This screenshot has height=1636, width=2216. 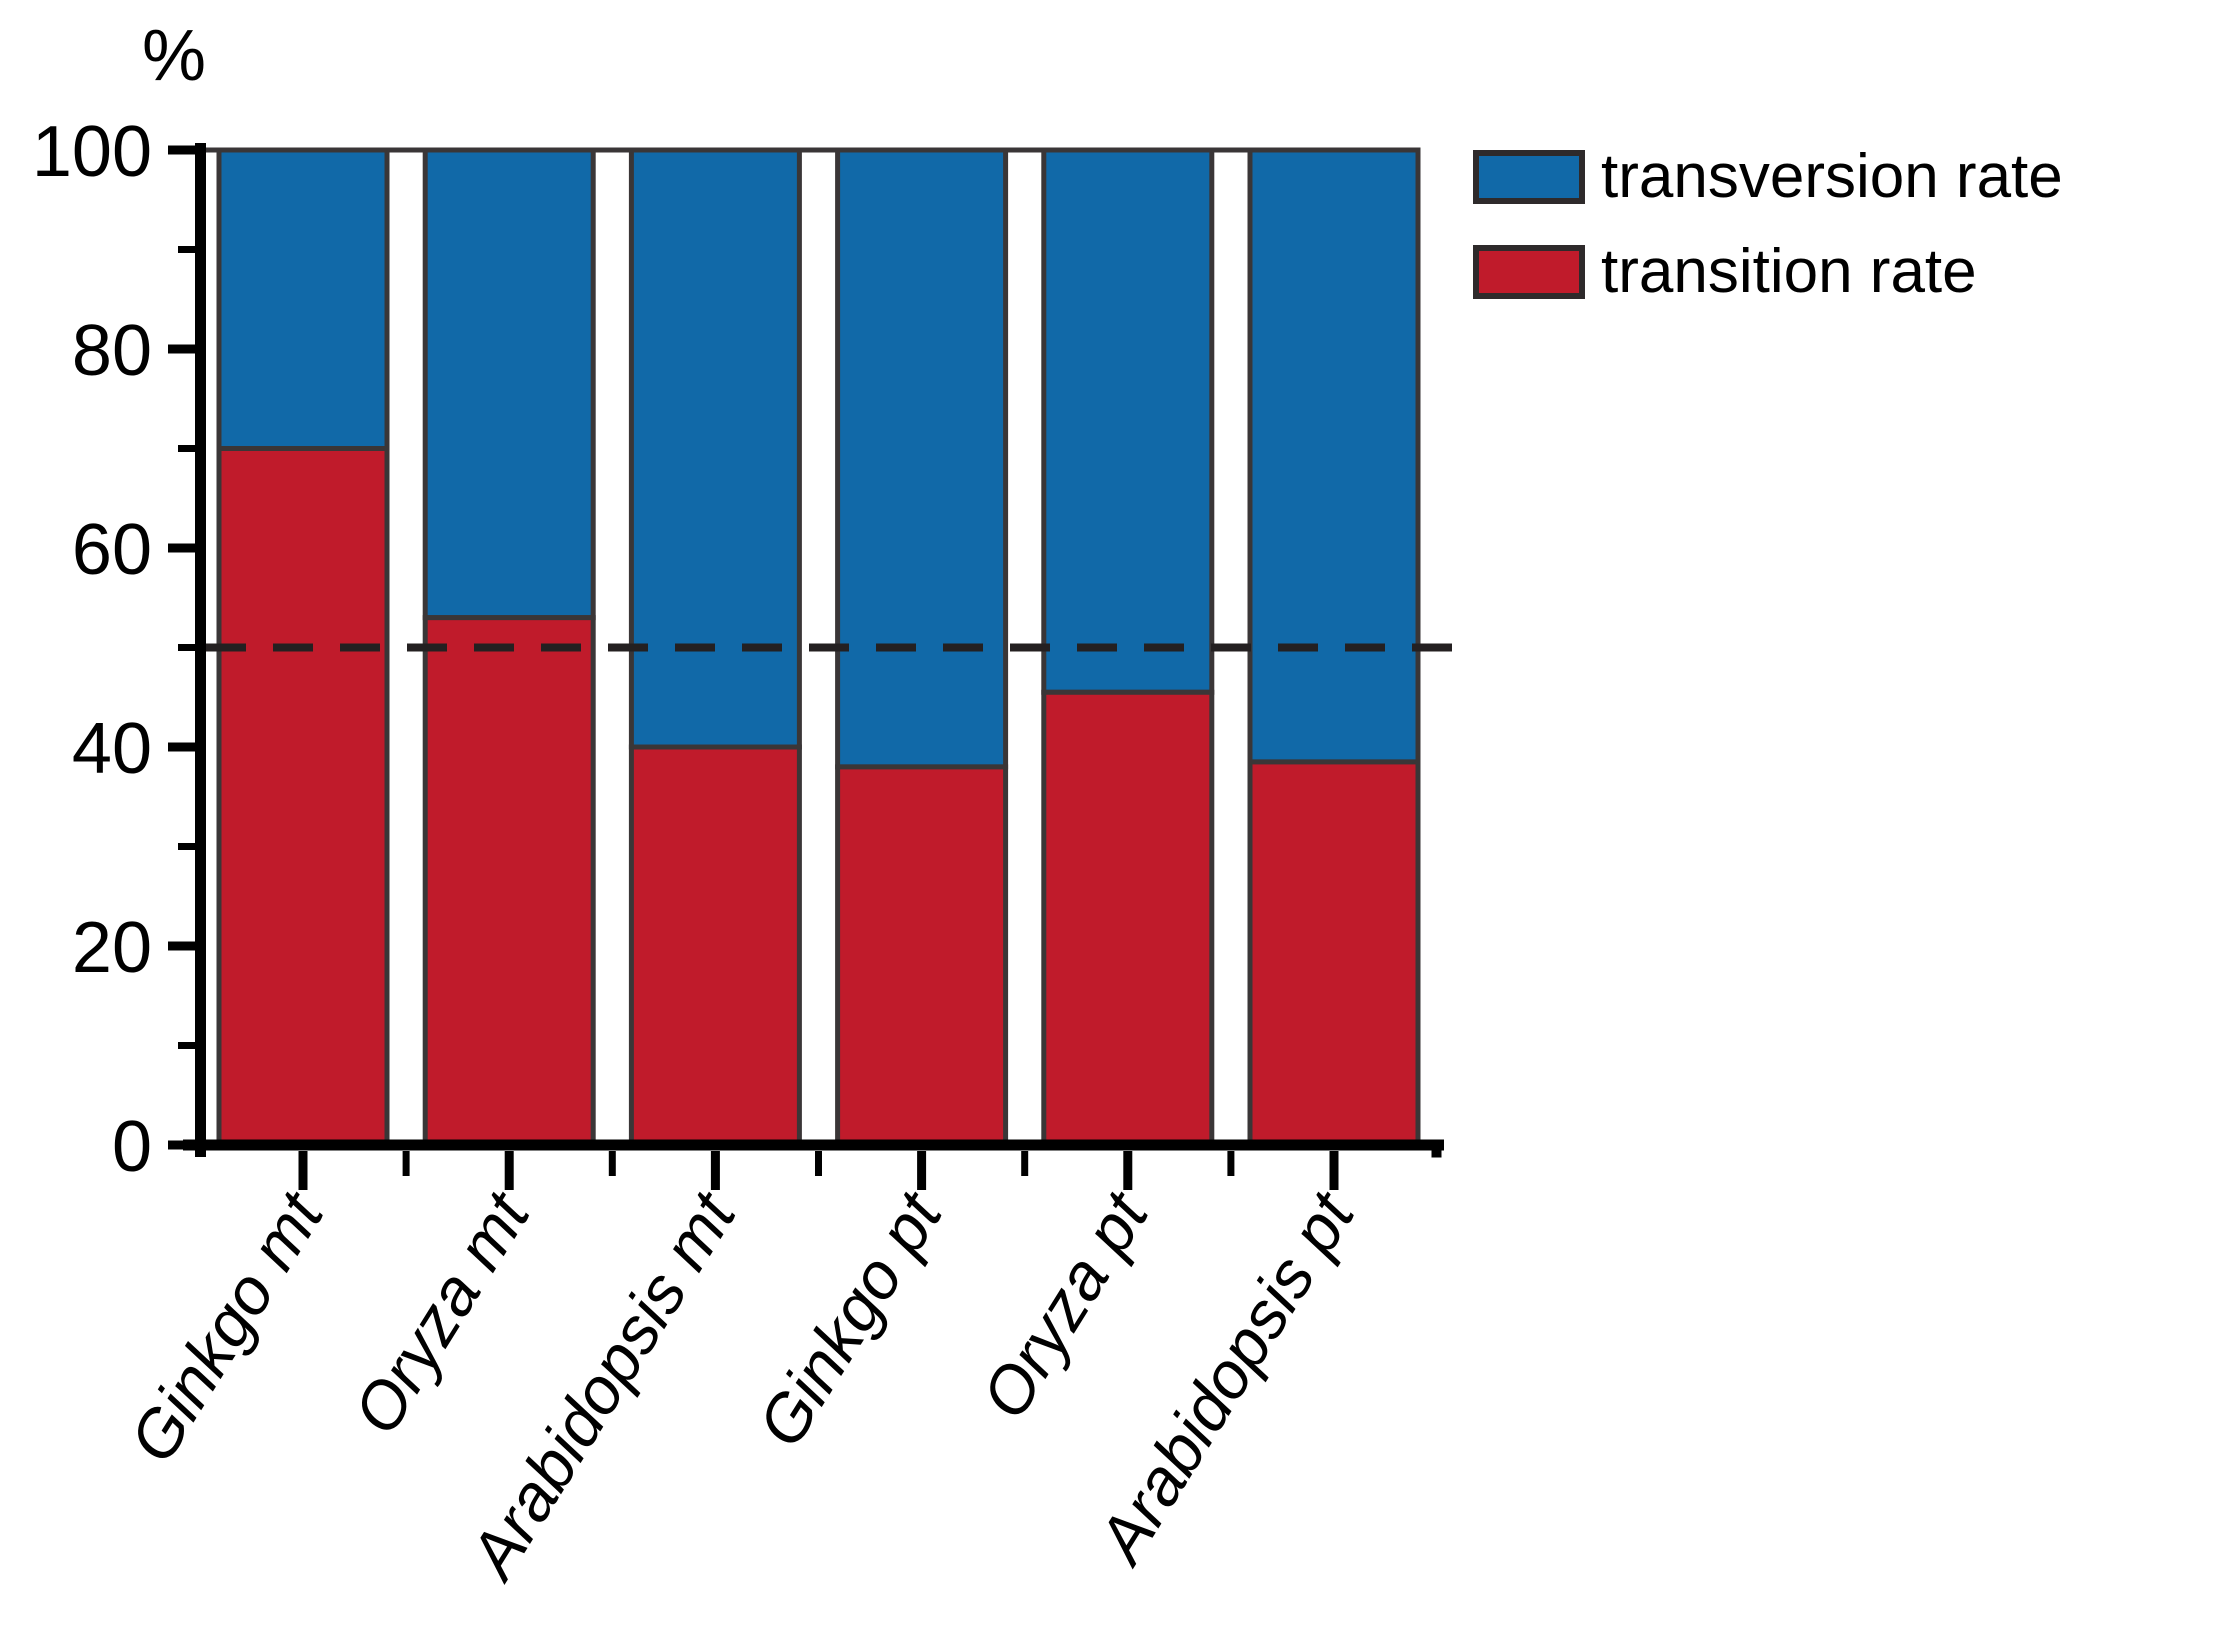 What do you see at coordinates (1768, 224) in the screenshot?
I see `chart-legend: transversion rate transition rate` at bounding box center [1768, 224].